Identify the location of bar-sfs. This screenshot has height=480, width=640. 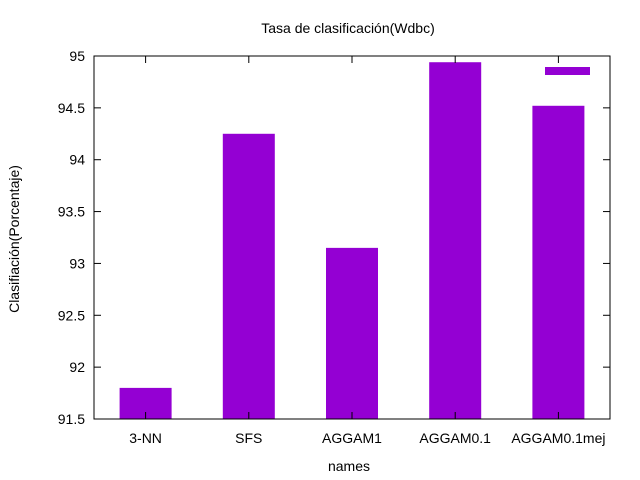
(248, 276).